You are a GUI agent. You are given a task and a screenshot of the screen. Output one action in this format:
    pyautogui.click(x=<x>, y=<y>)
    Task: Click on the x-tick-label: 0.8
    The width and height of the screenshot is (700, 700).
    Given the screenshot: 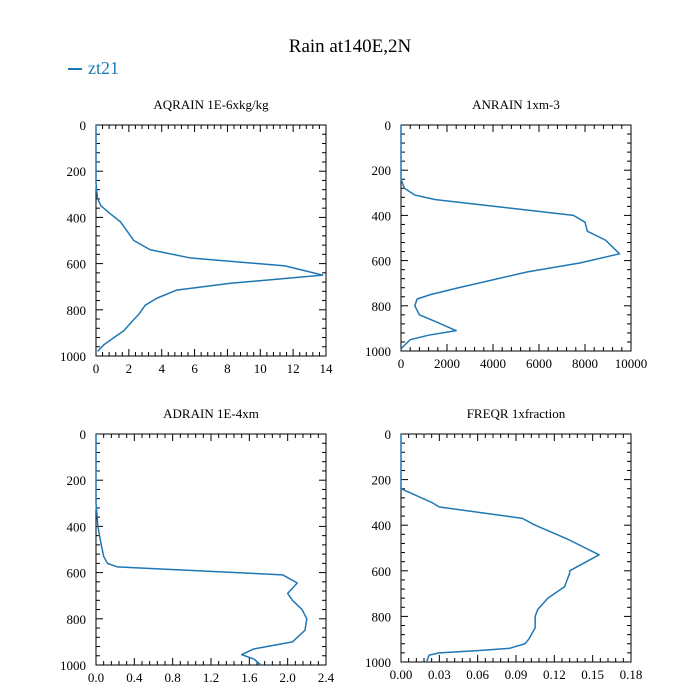 What is the action you would take?
    pyautogui.click(x=173, y=677)
    